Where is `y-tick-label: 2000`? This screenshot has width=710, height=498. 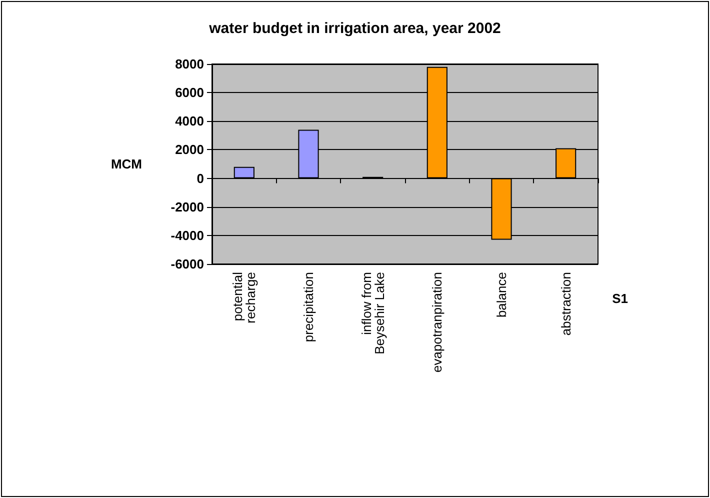
y-tick-label: 2000 is located at coordinates (189, 150).